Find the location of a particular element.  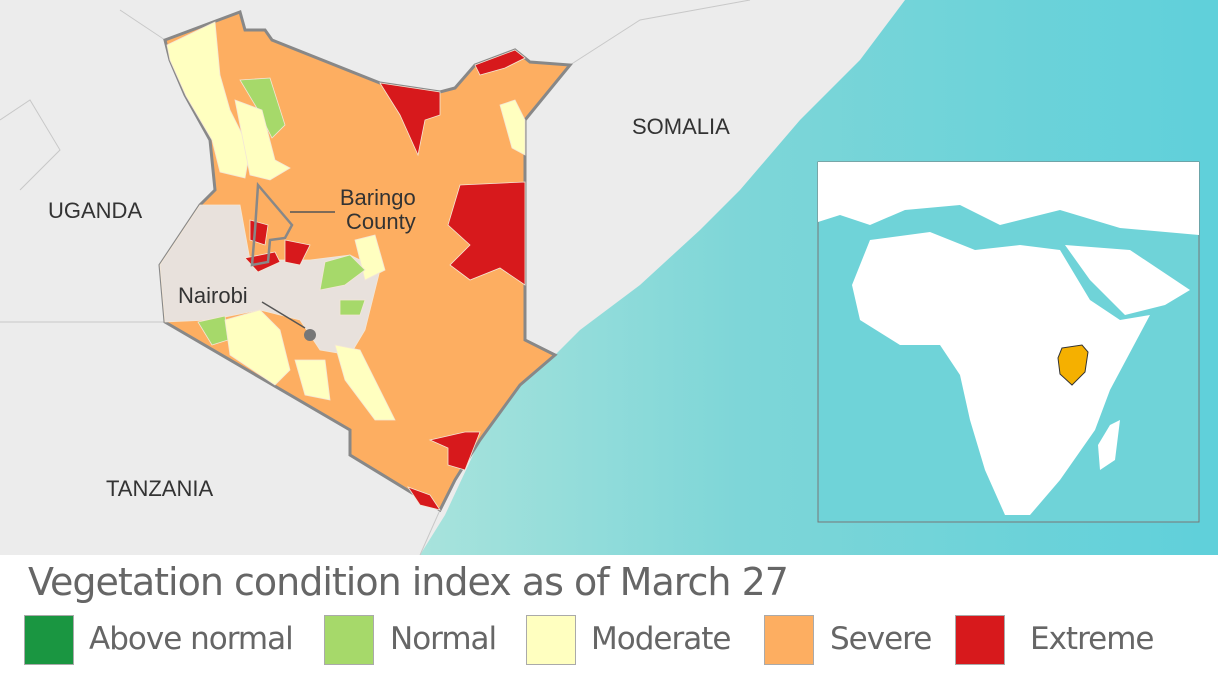

label-baringo-line2: County is located at coordinates (381, 221).